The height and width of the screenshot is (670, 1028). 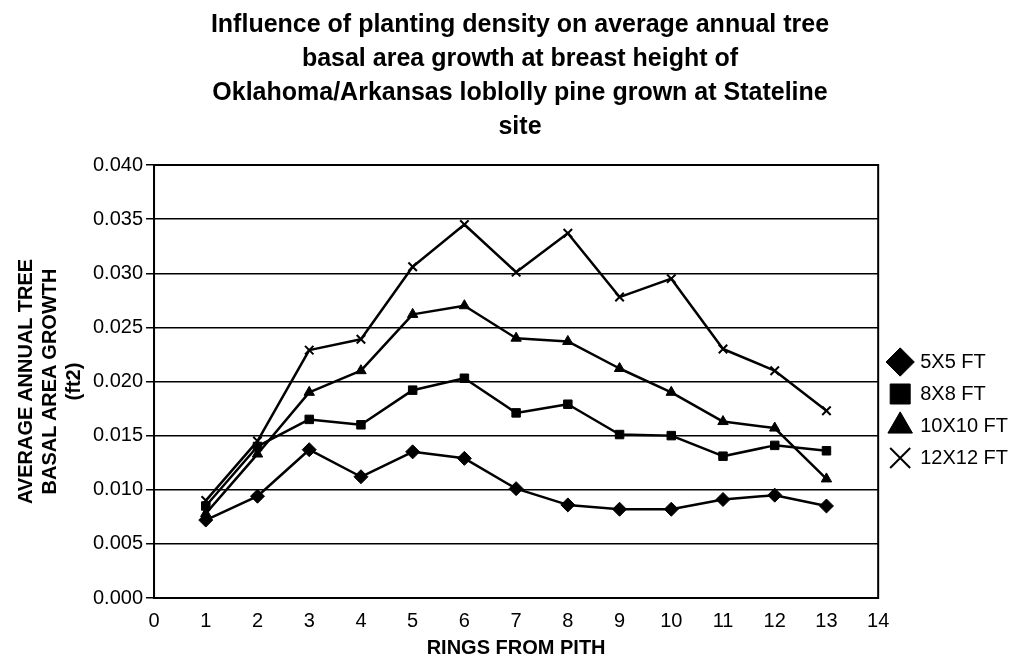 I want to click on x-tick-label: 9, so click(x=620, y=619).